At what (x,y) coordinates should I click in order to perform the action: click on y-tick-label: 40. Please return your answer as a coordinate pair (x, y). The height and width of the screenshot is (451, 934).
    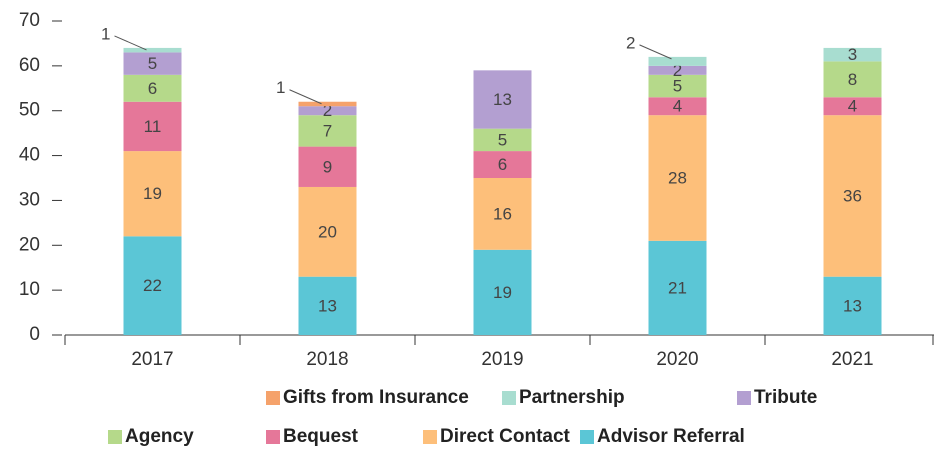
    Looking at the image, I should click on (29, 155).